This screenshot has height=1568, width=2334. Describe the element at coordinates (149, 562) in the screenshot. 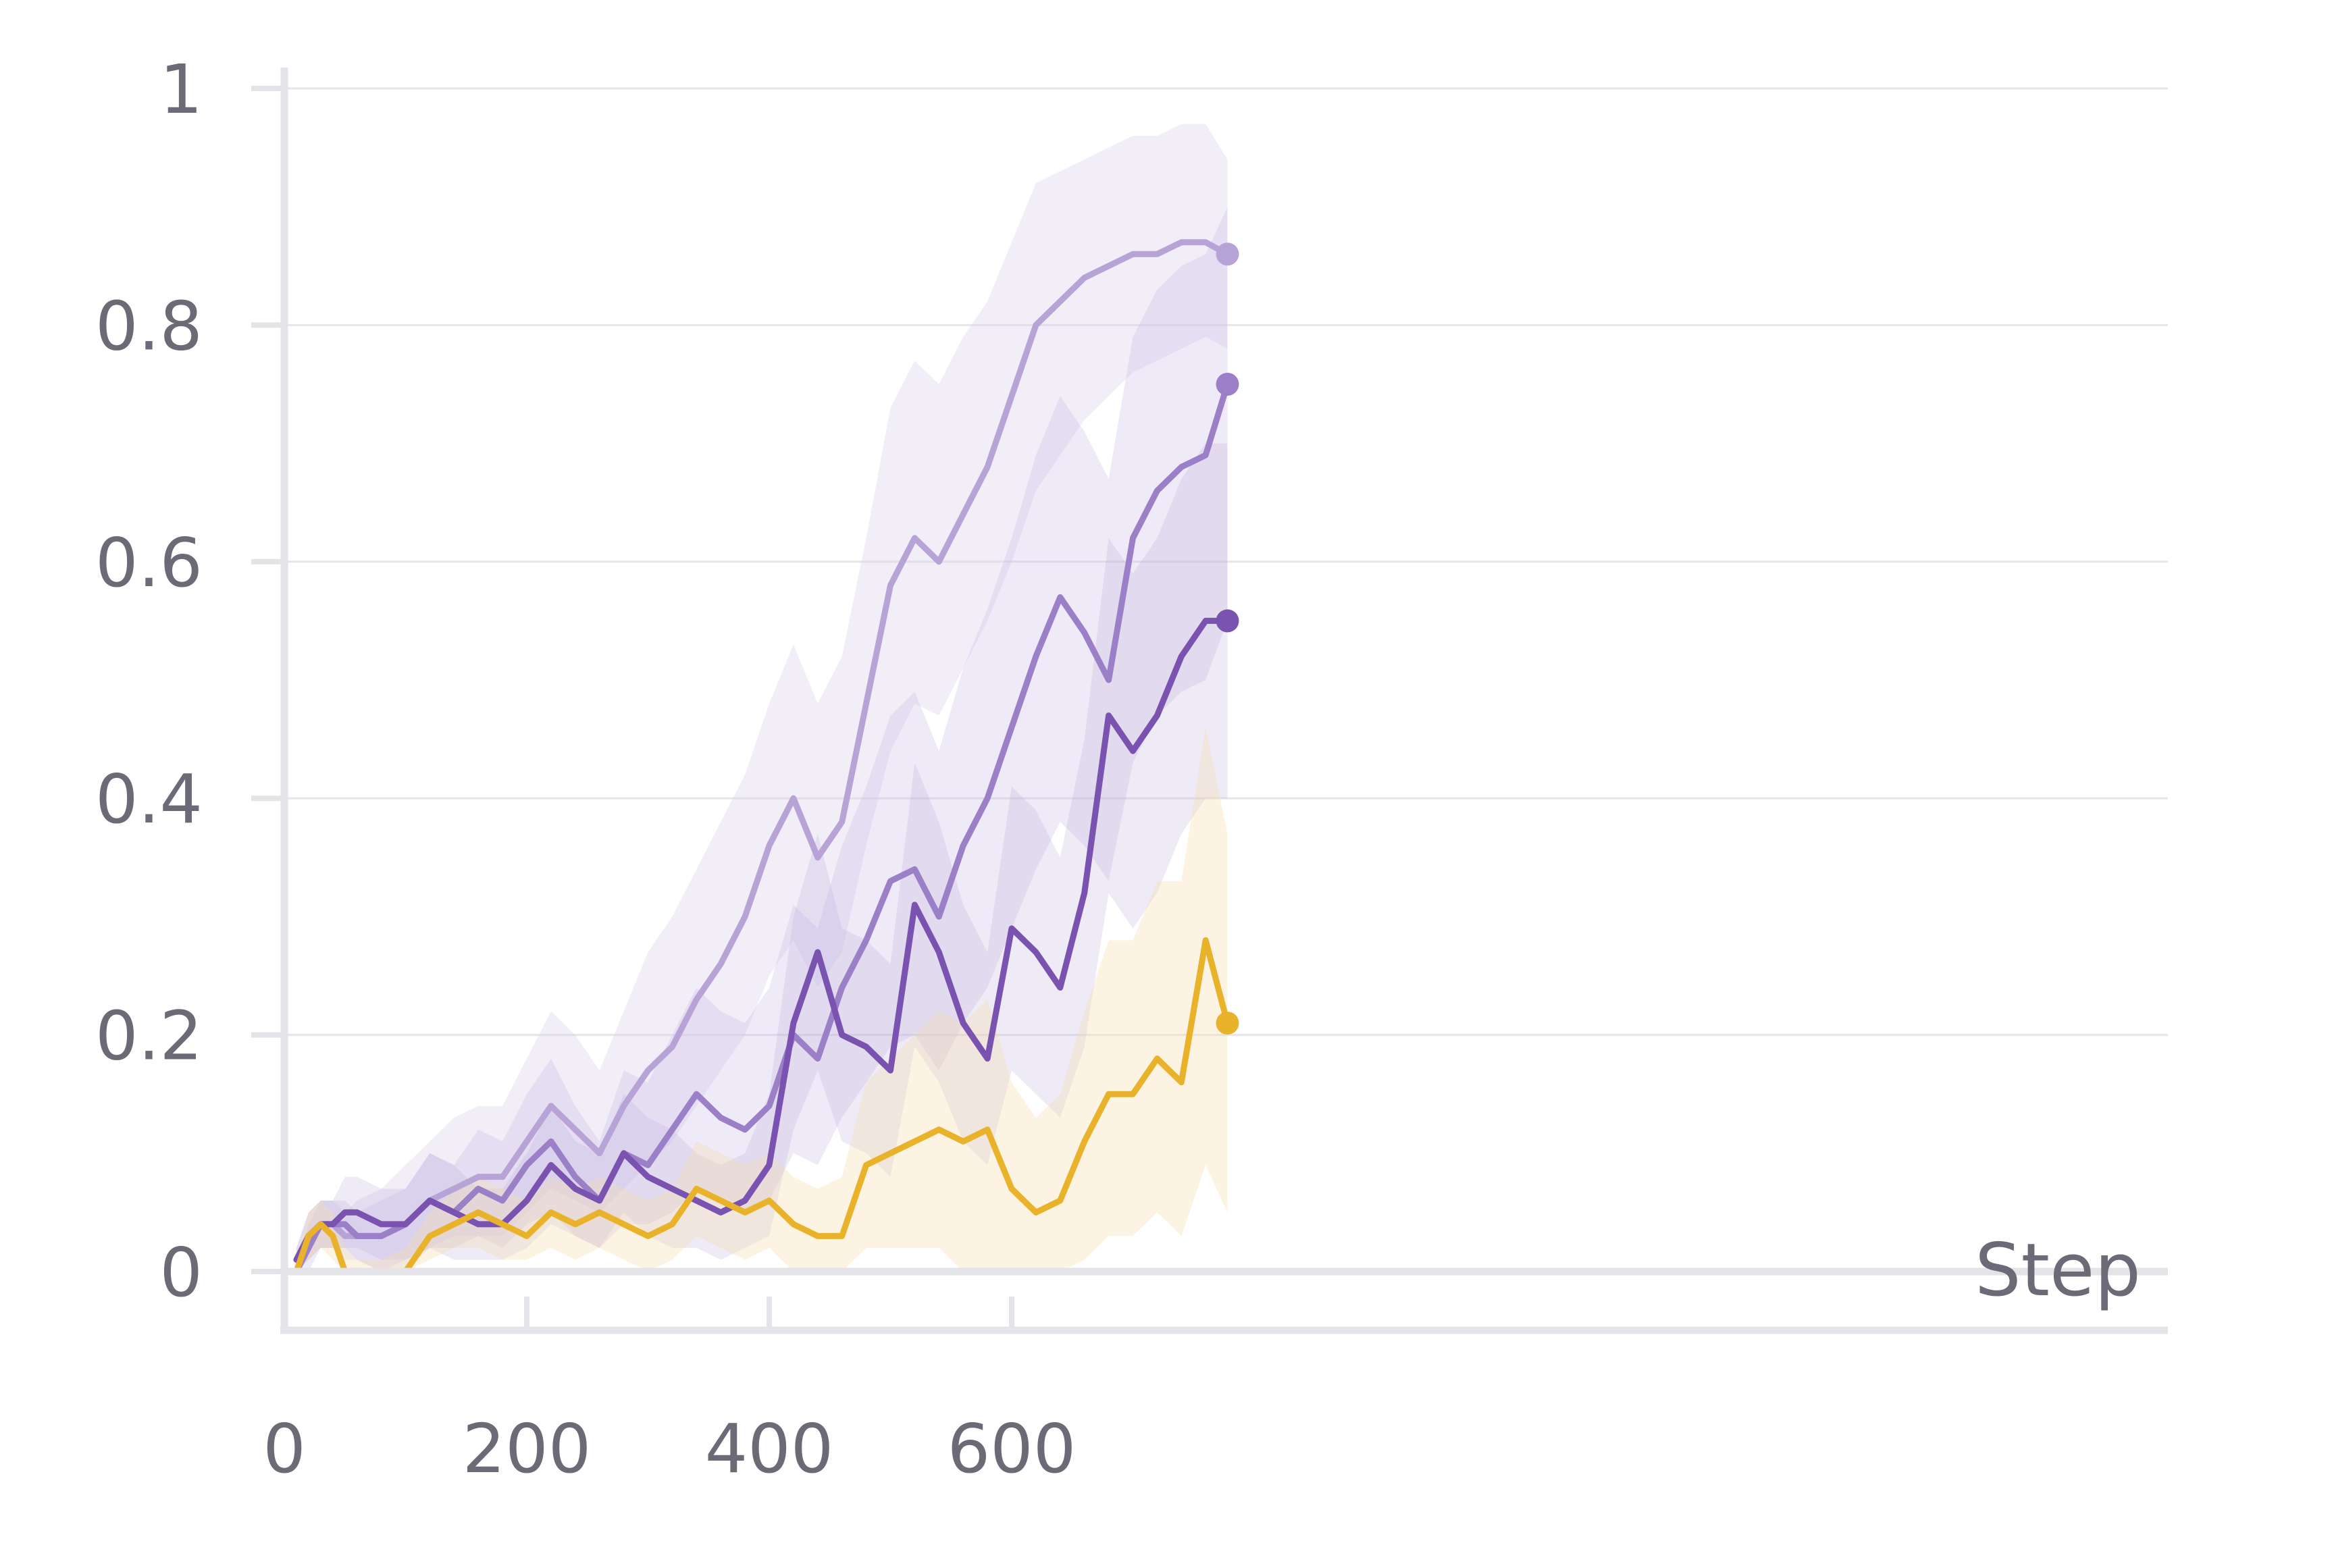

I see `y-tick-label: 0.6` at that location.